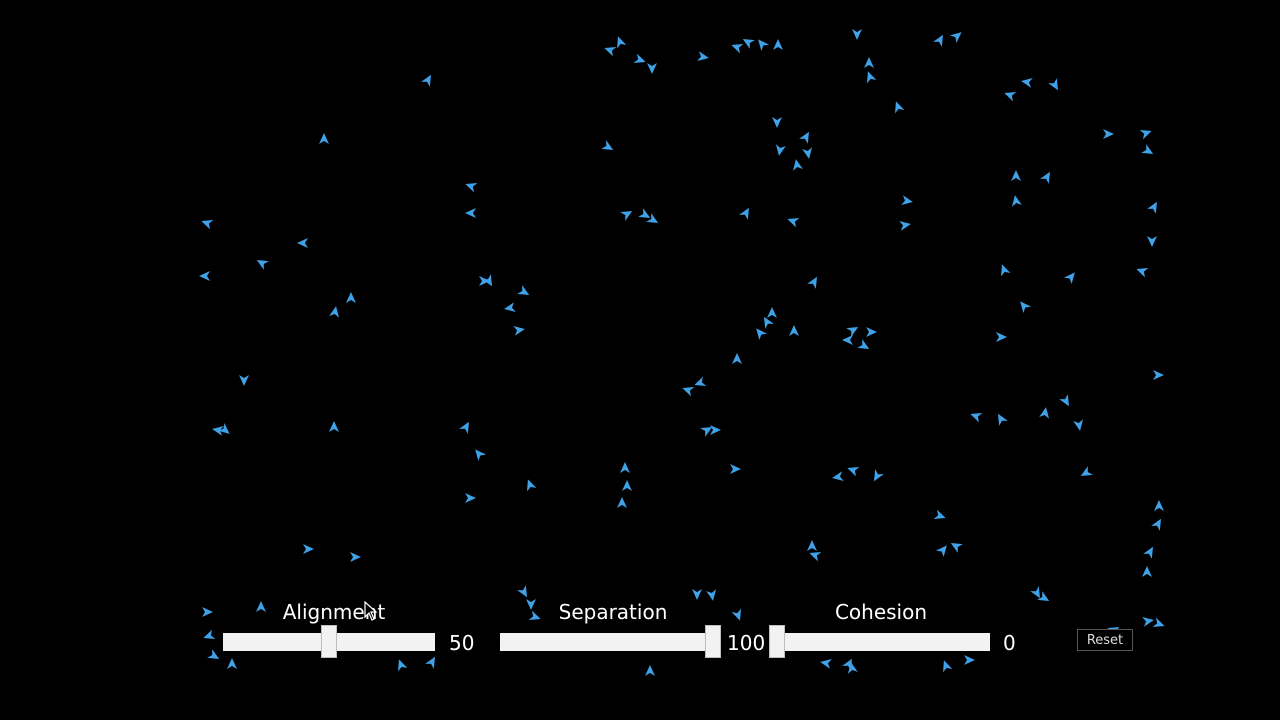  Describe the element at coordinates (462, 643) in the screenshot. I see `alignment-value: 50` at that location.